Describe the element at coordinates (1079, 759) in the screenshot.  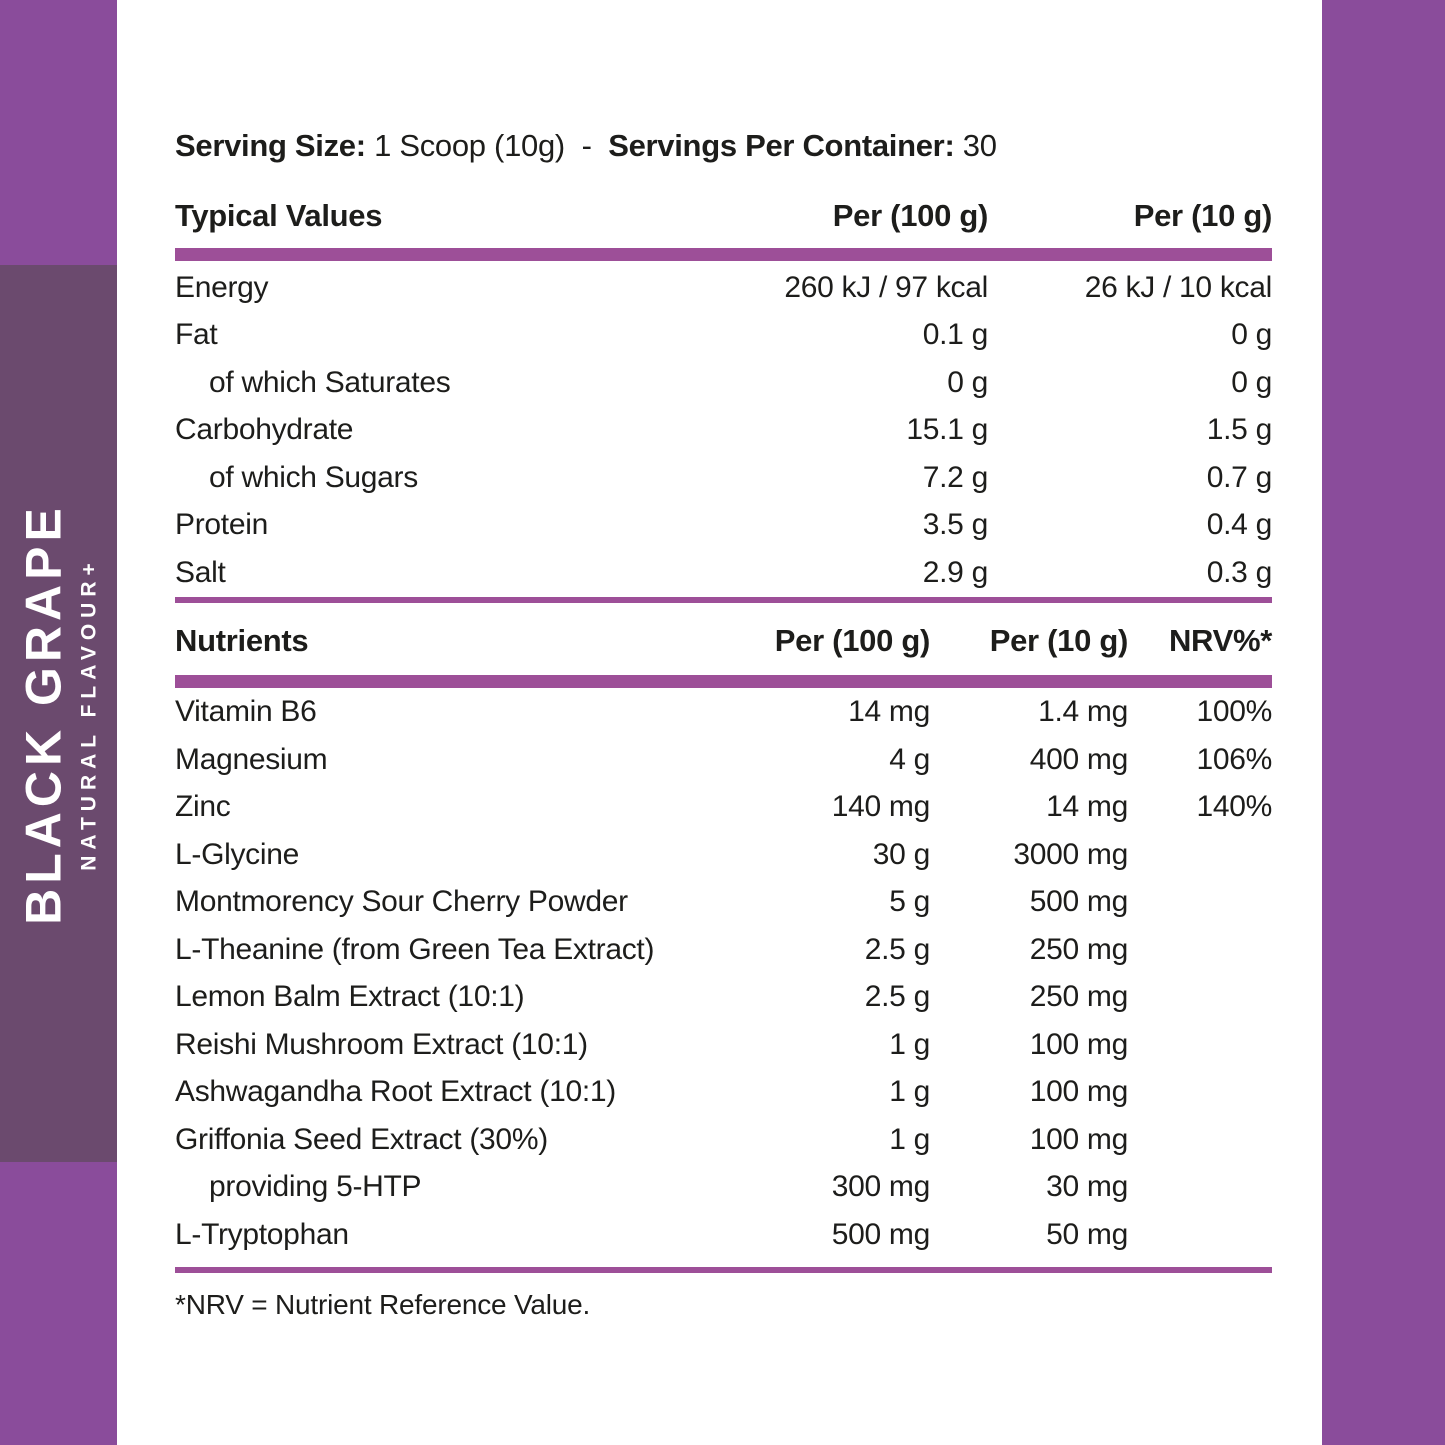
I see `value-per-10g: 400 mg` at that location.